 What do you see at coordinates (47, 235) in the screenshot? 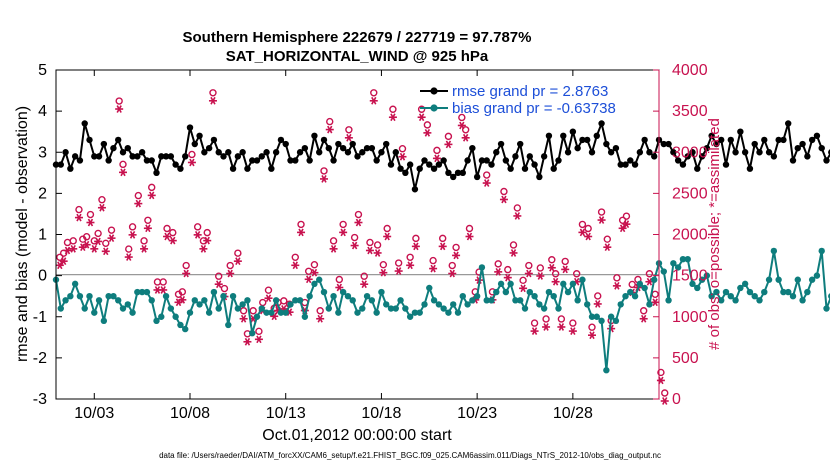
I see `y-axis-left: -3 -2 -1 0 1 2 3 4 5` at bounding box center [47, 235].